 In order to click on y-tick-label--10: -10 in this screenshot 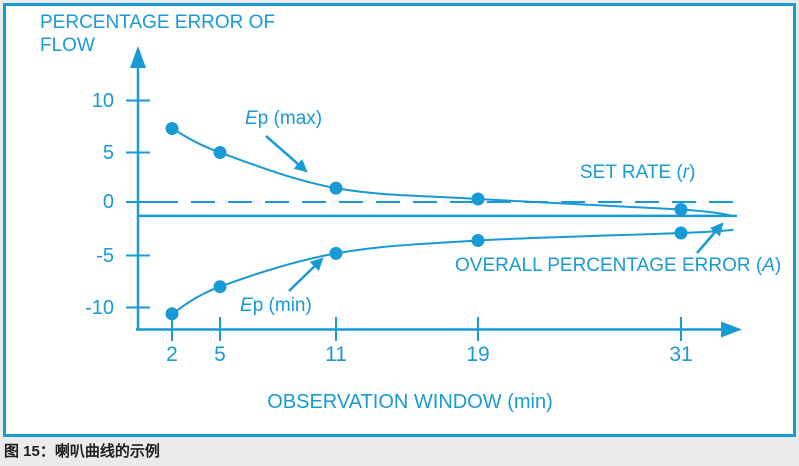, I will do `click(99, 307)`.